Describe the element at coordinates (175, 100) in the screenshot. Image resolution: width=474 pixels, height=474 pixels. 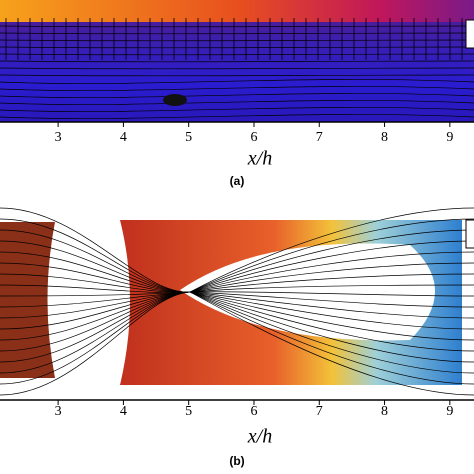
I see `vortex-core` at that location.